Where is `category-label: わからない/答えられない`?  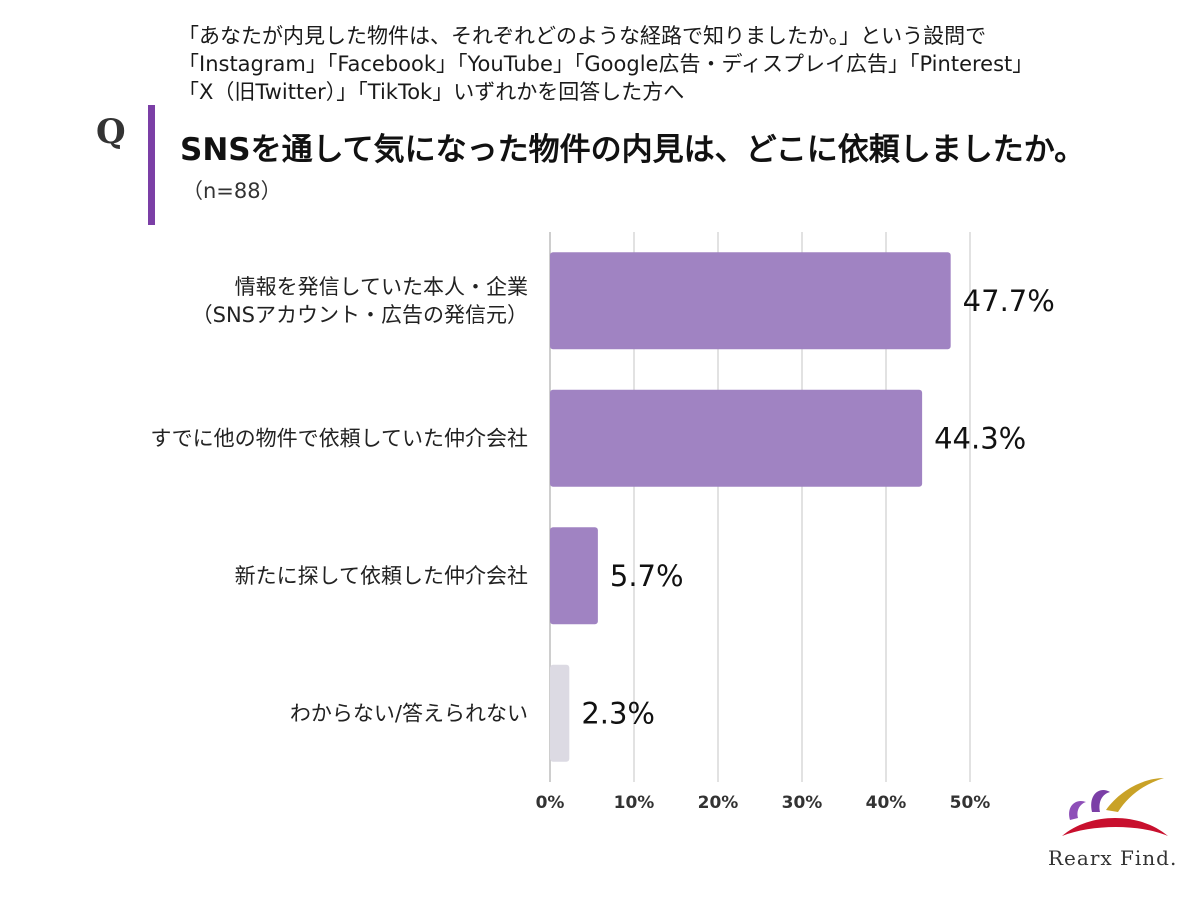
category-label: わからない/答えられない is located at coordinates (409, 713).